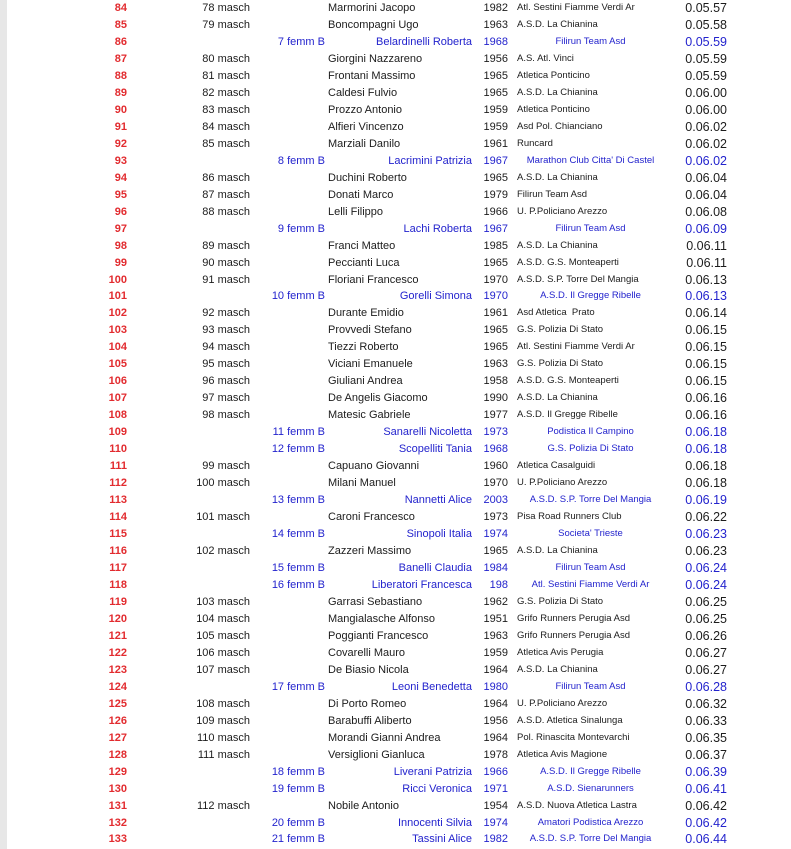 The width and height of the screenshot is (791, 849). I want to click on club-cell: Atletica Casalguidi, so click(556, 466).